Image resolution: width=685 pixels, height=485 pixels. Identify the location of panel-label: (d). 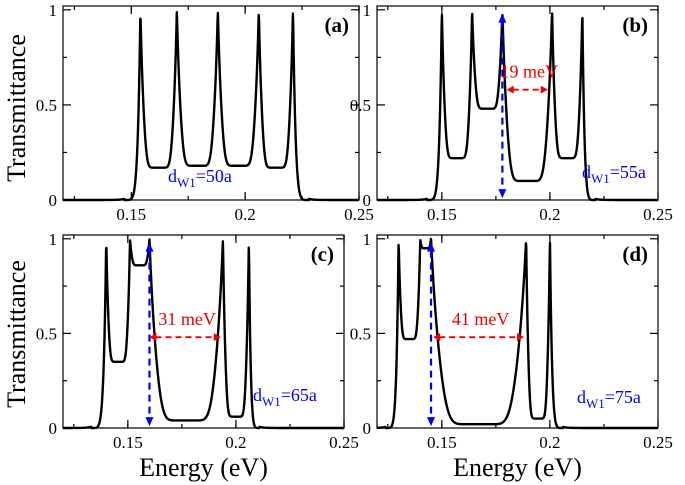
(635, 254).